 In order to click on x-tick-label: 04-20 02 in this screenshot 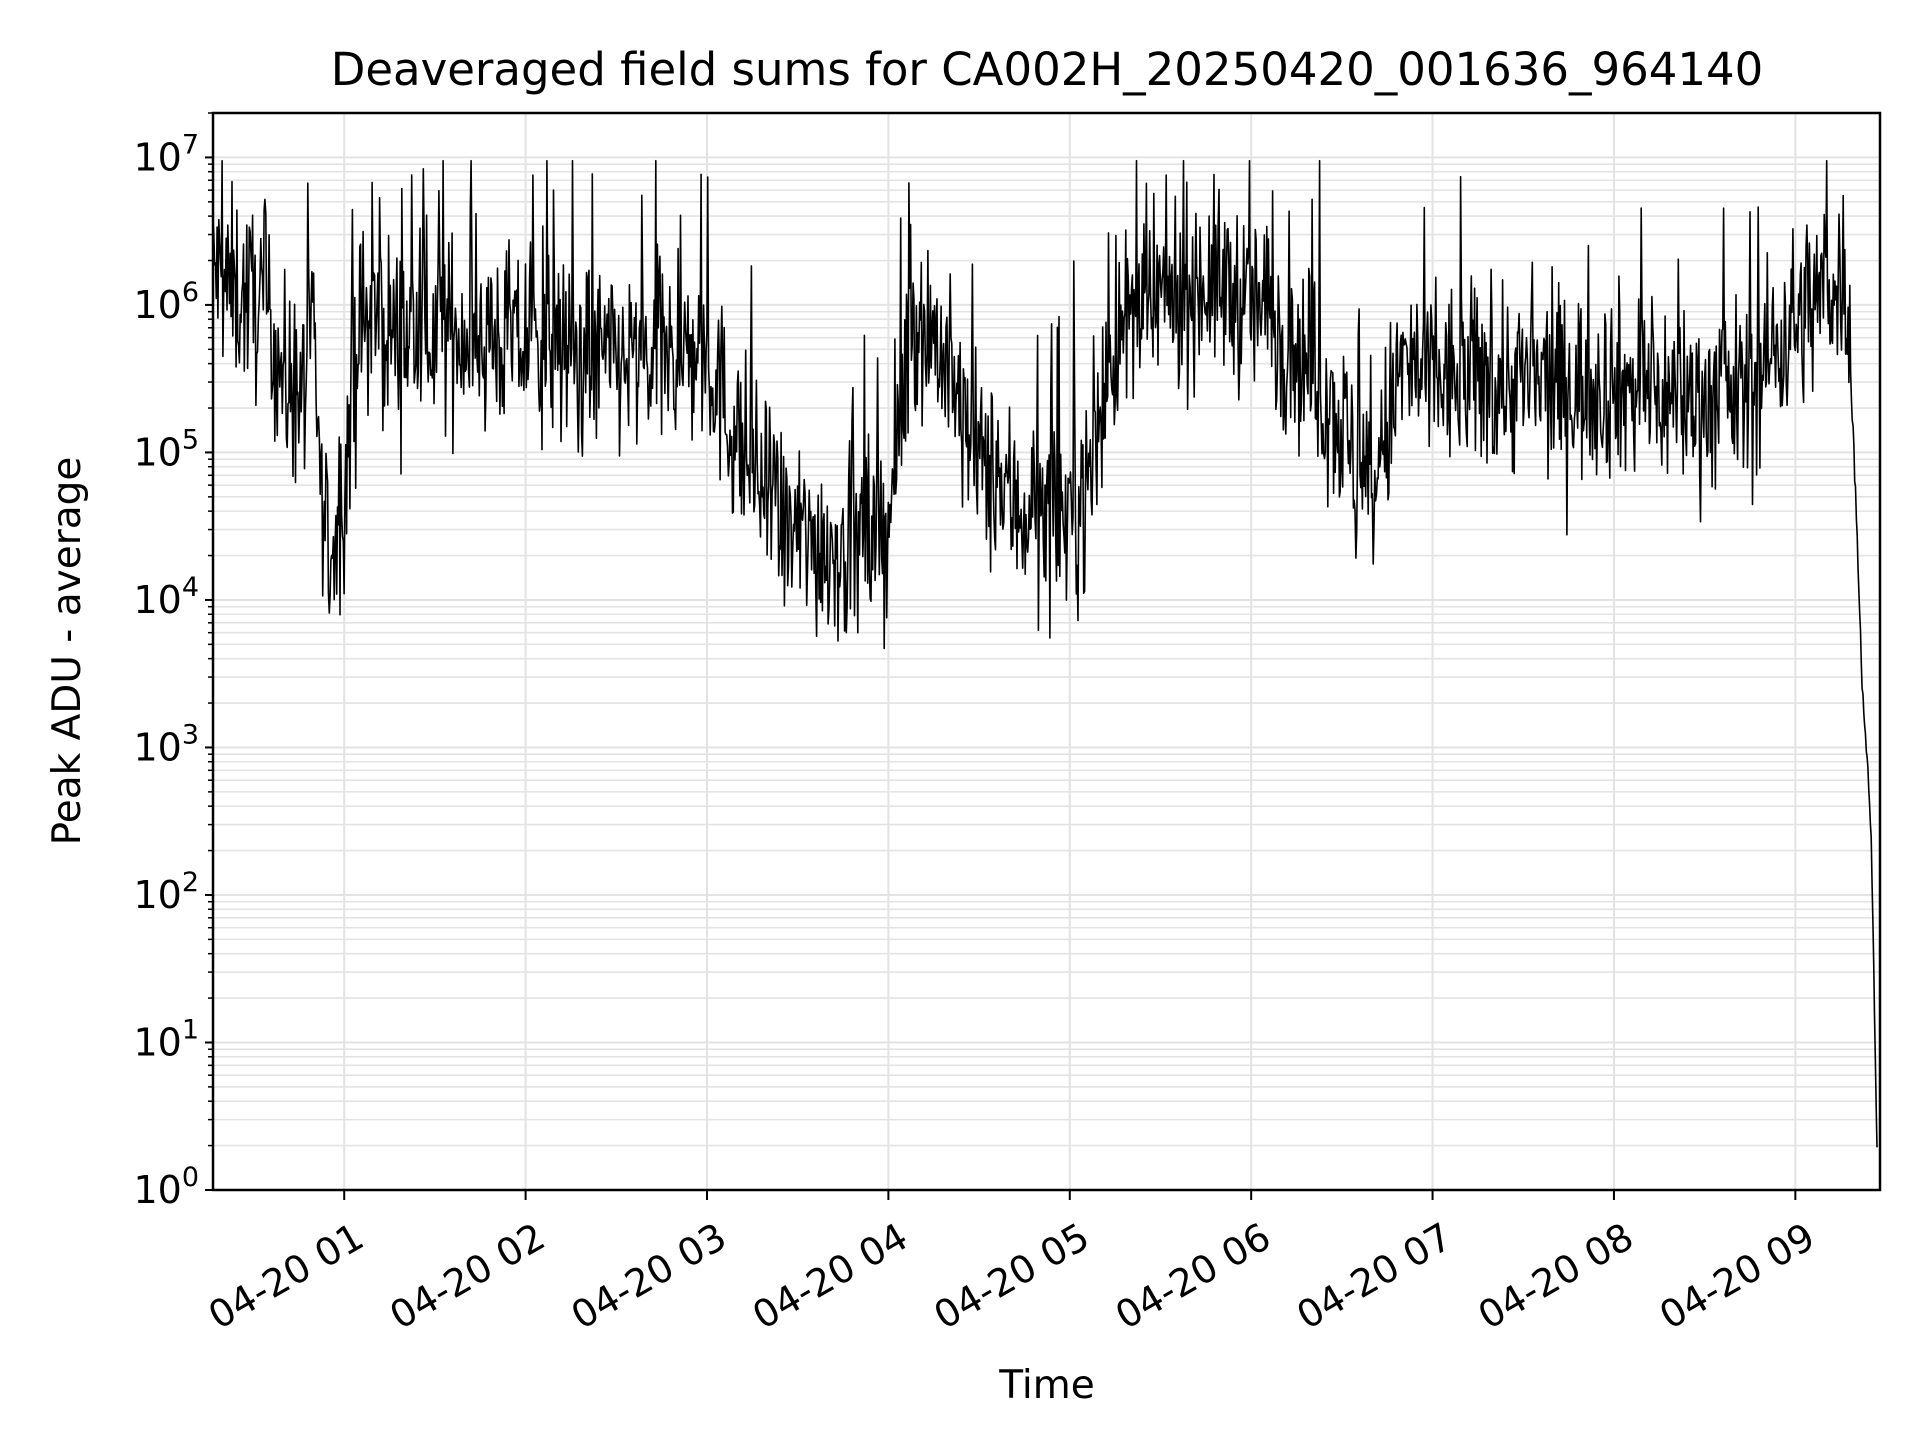, I will do `click(467, 1276)`.